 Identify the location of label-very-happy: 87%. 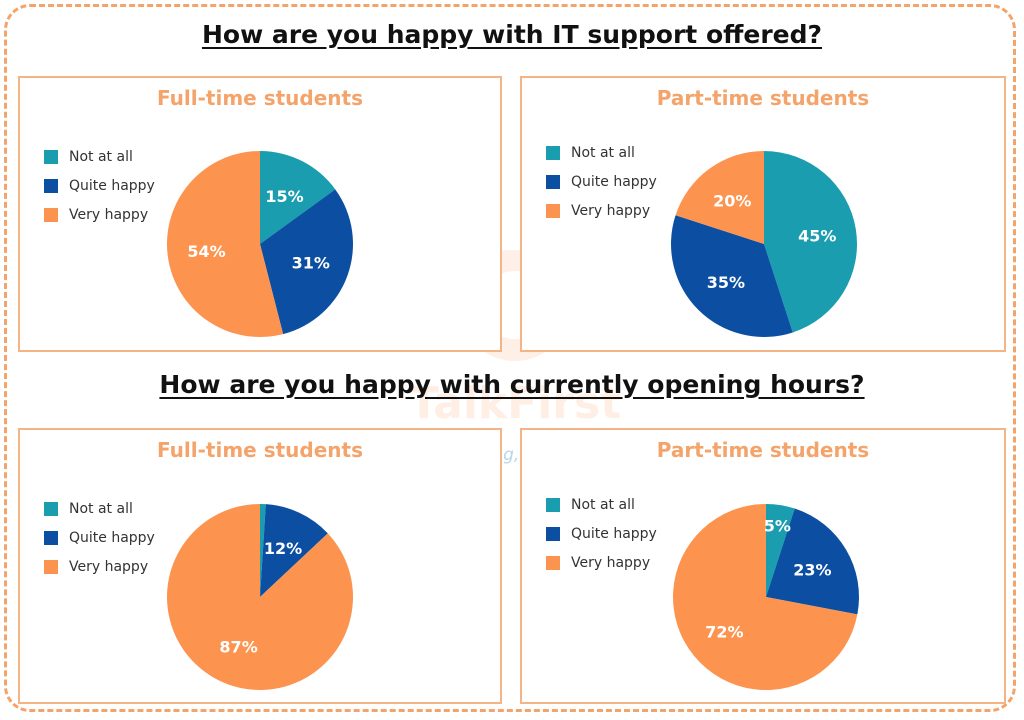
(238, 647).